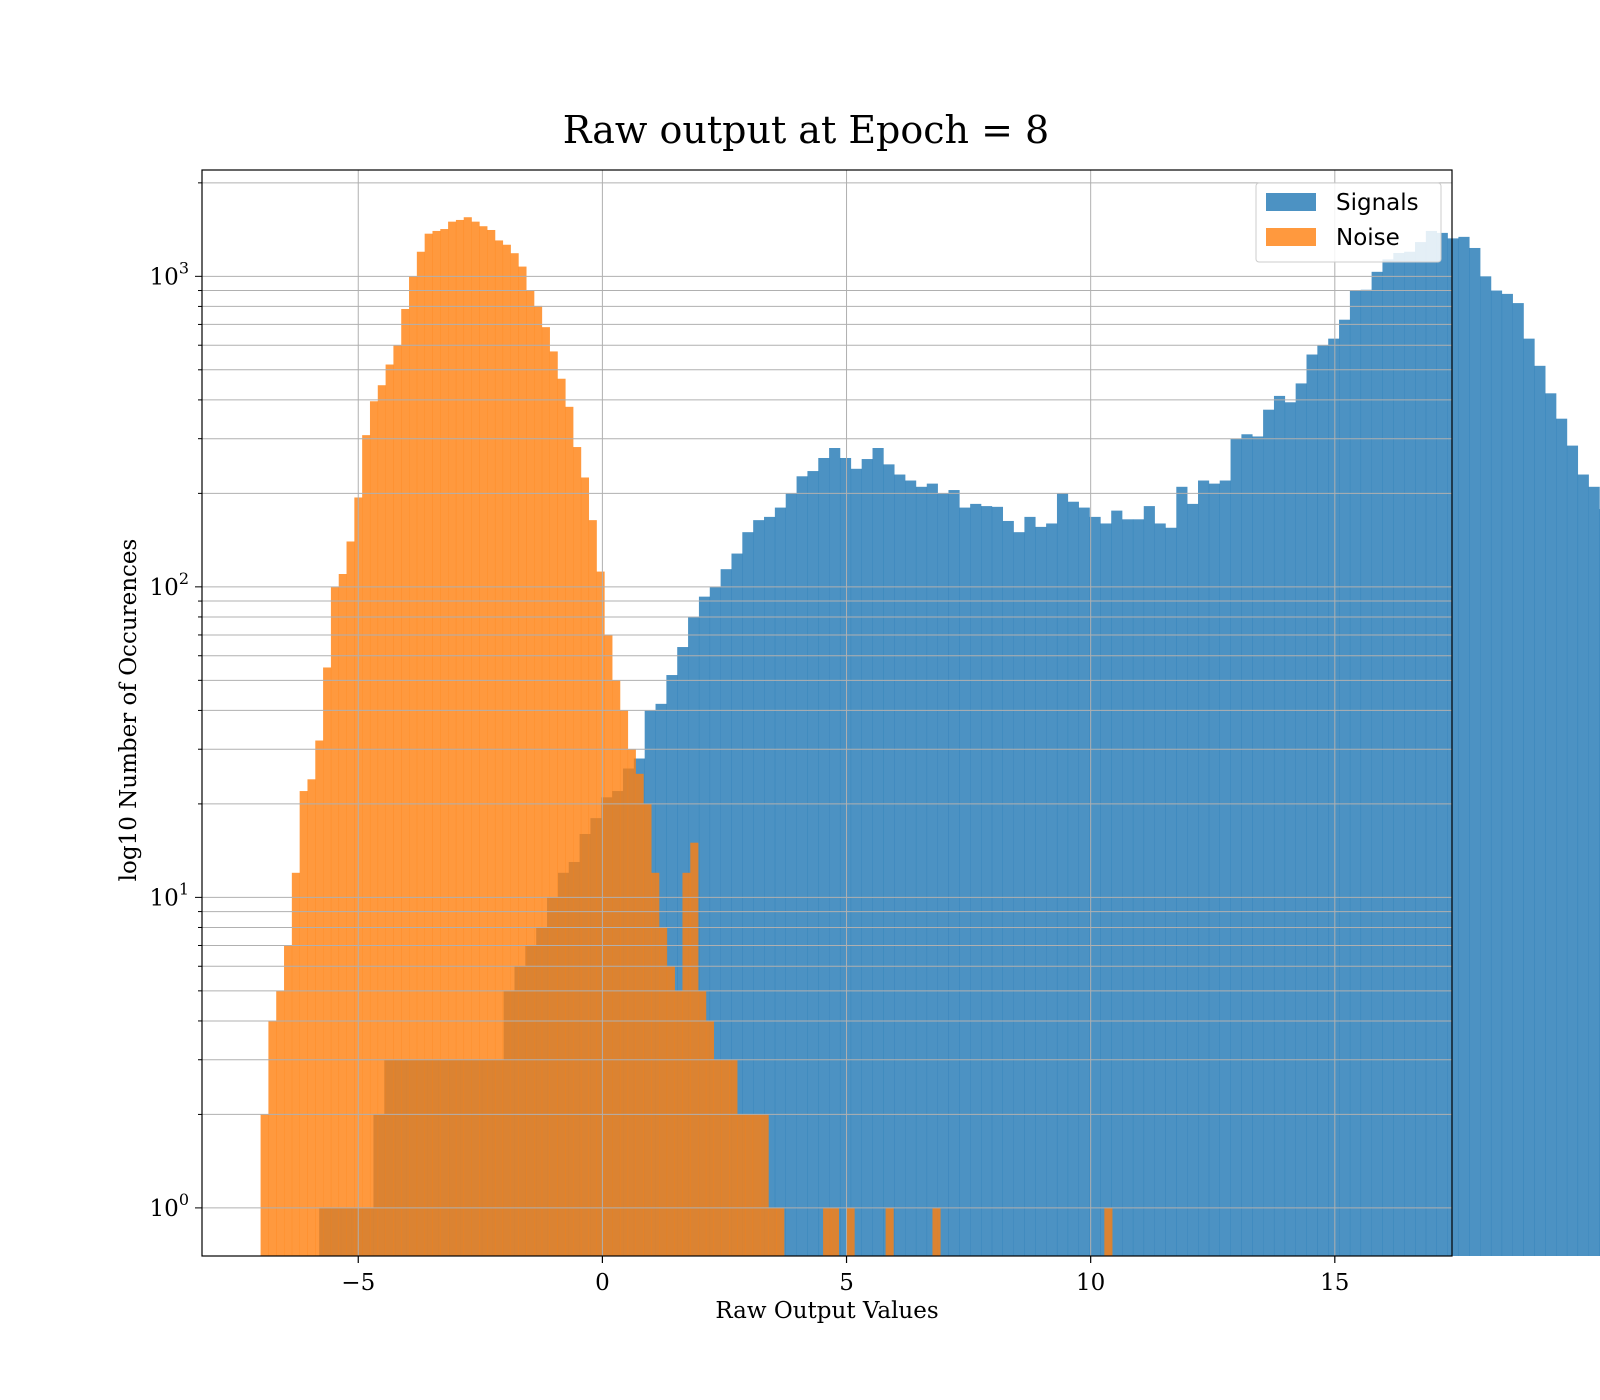 Image resolution: width=1600 pixels, height=1400 pixels. What do you see at coordinates (1368, 238) in the screenshot?
I see `legend-label-noise: Noise` at bounding box center [1368, 238].